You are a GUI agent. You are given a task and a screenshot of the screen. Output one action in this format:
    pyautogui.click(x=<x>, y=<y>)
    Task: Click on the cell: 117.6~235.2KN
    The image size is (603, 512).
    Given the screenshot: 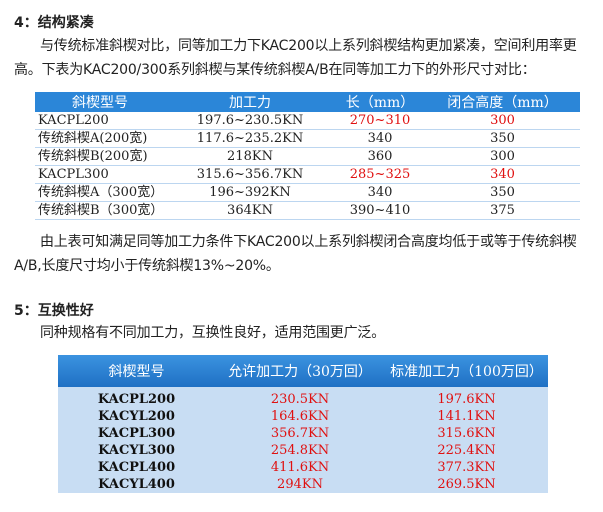 What is the action you would take?
    pyautogui.click(x=250, y=138)
    